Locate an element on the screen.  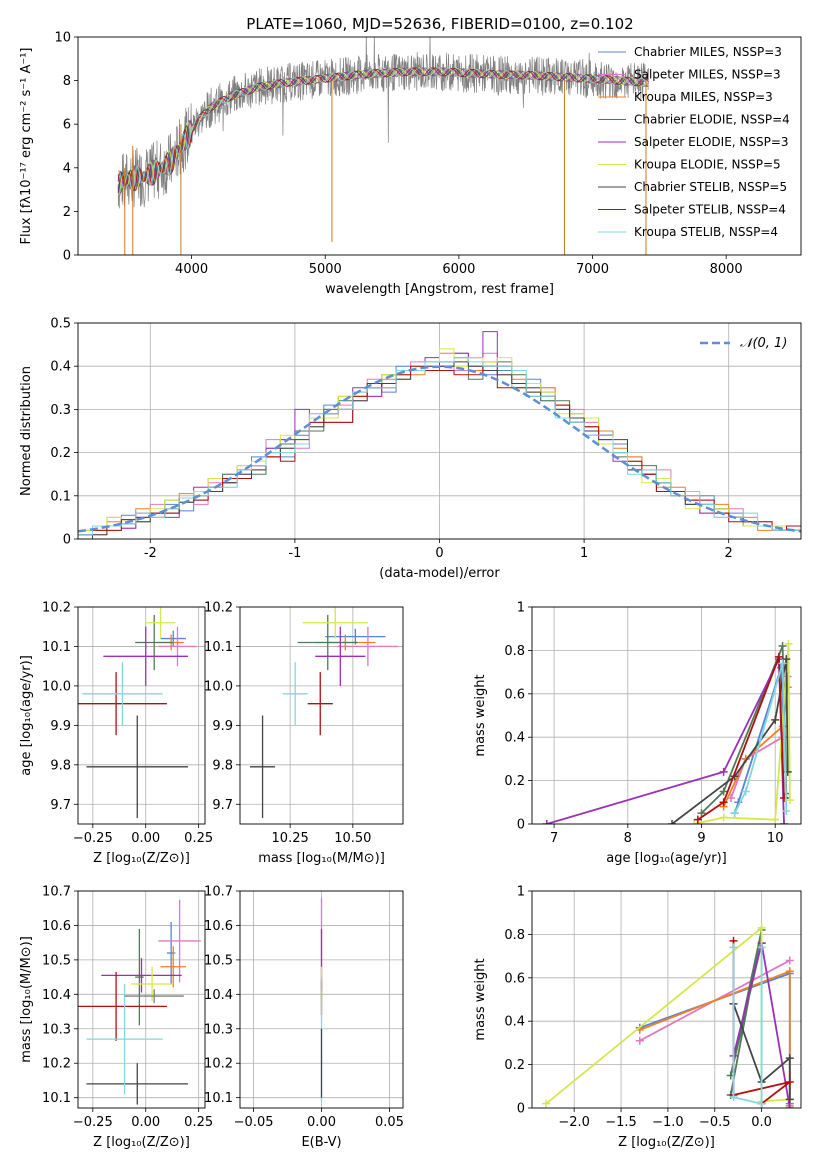
x-tick-label: −0.05 is located at coordinates (254, 1122).